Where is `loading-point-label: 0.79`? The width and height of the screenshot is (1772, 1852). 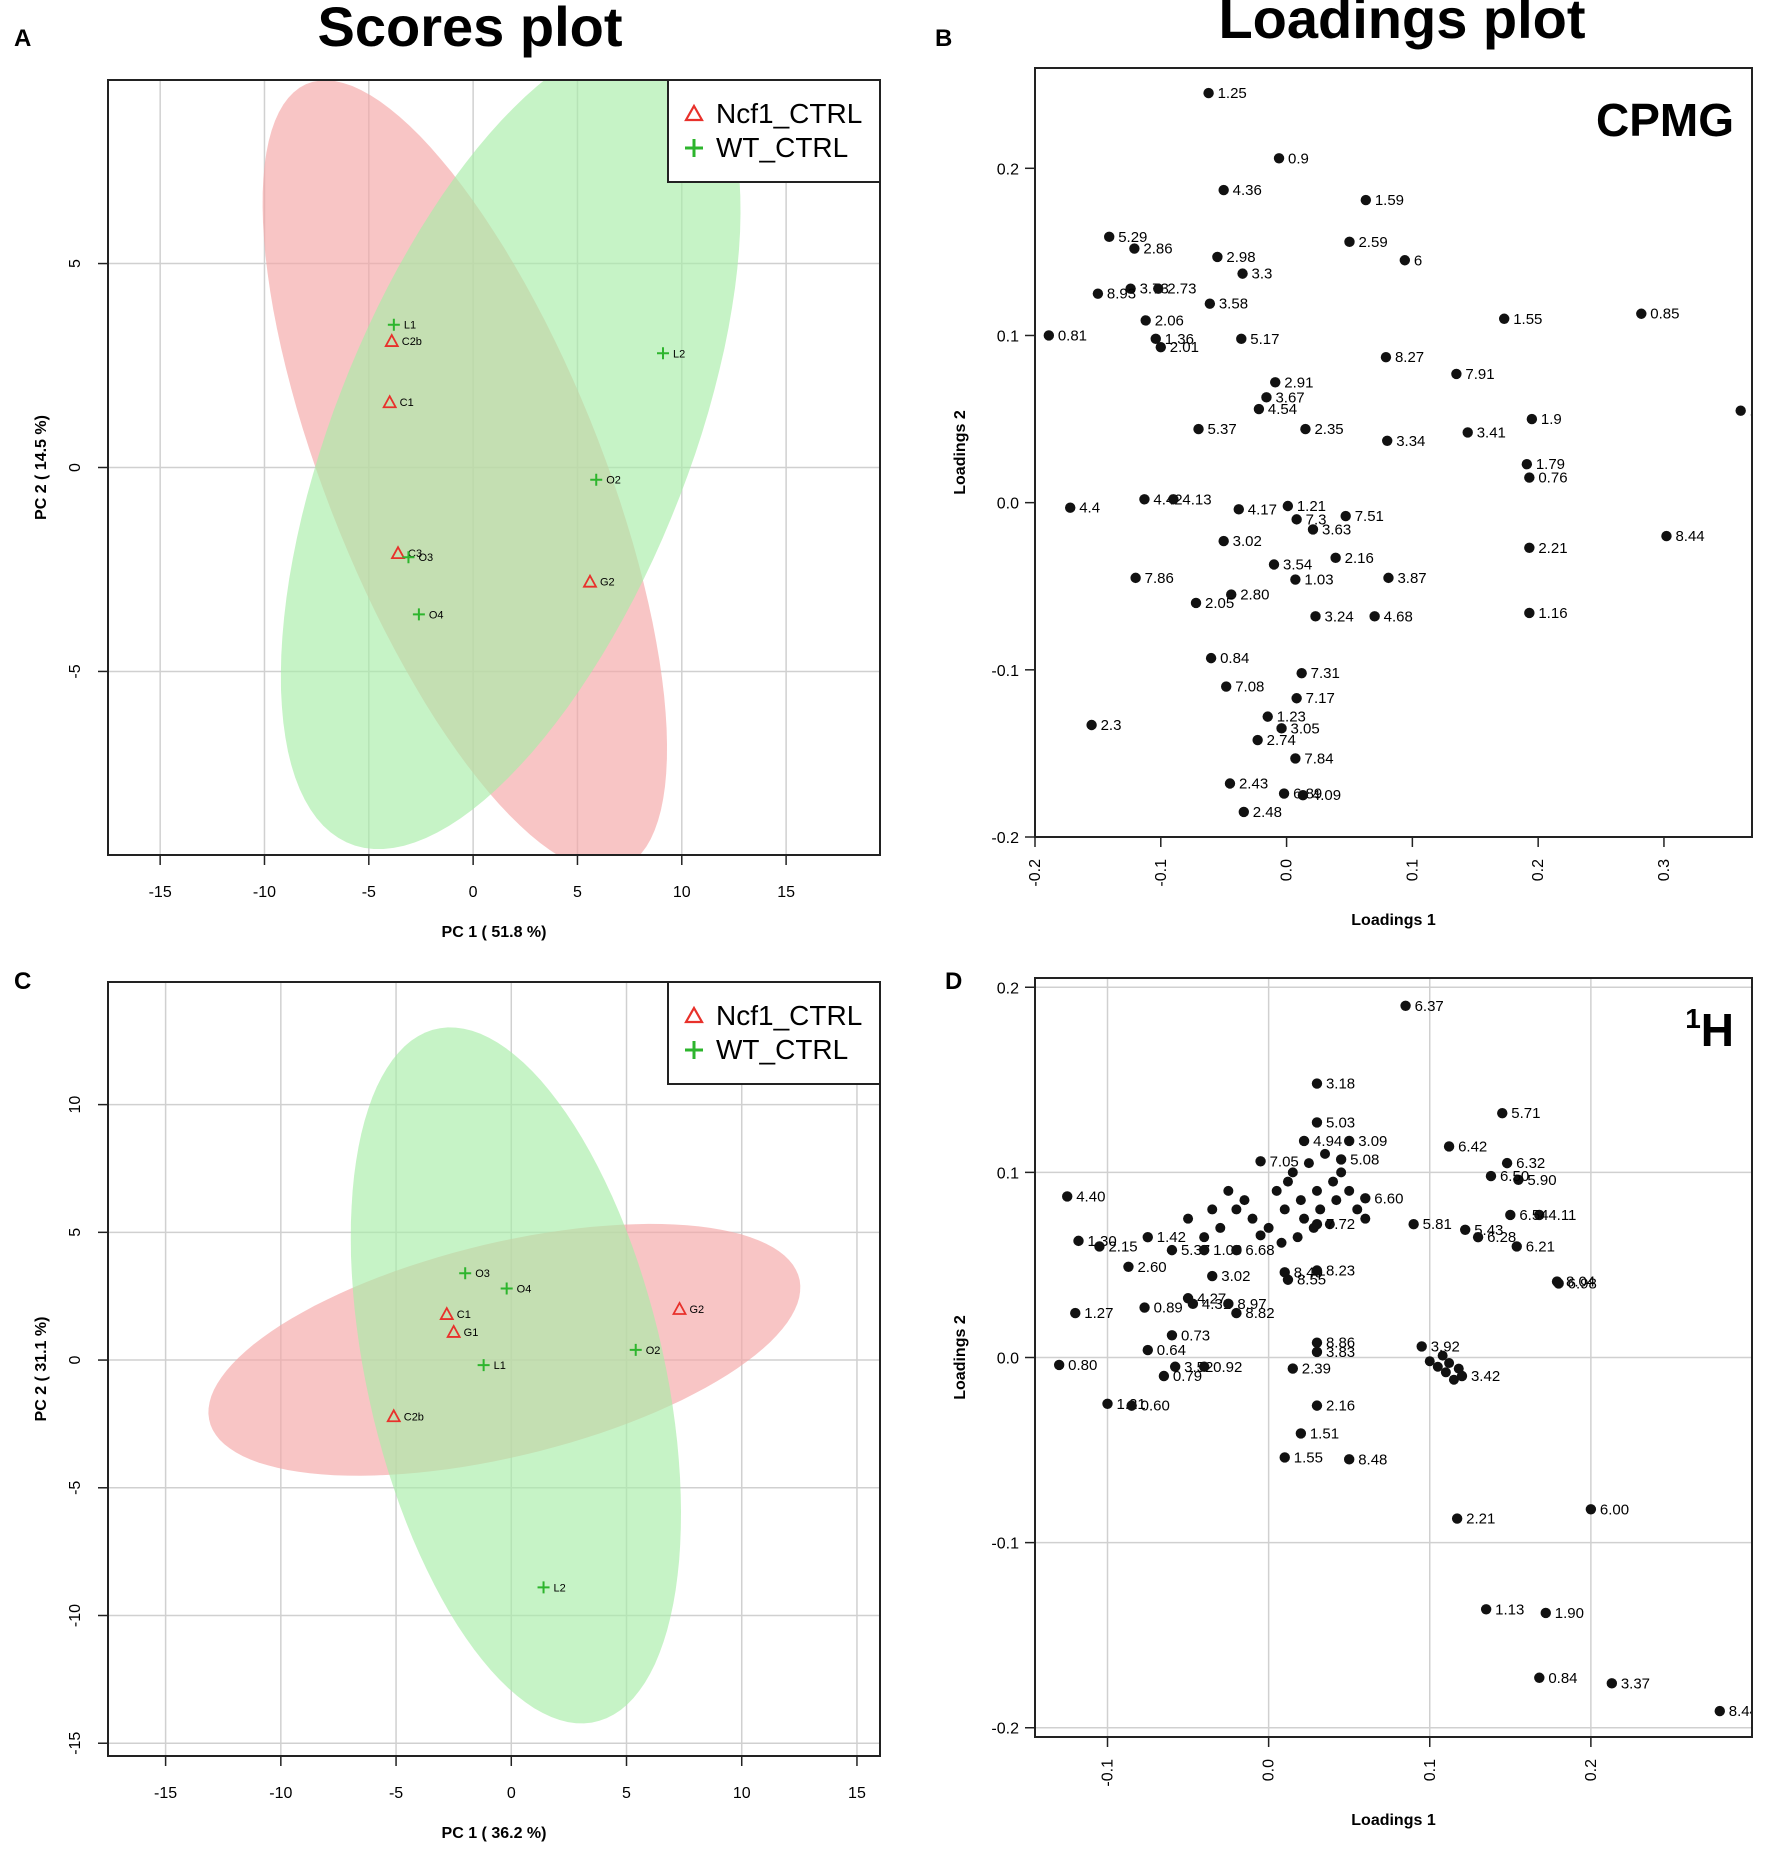 loading-point-label: 0.79 is located at coordinates (1187, 1376).